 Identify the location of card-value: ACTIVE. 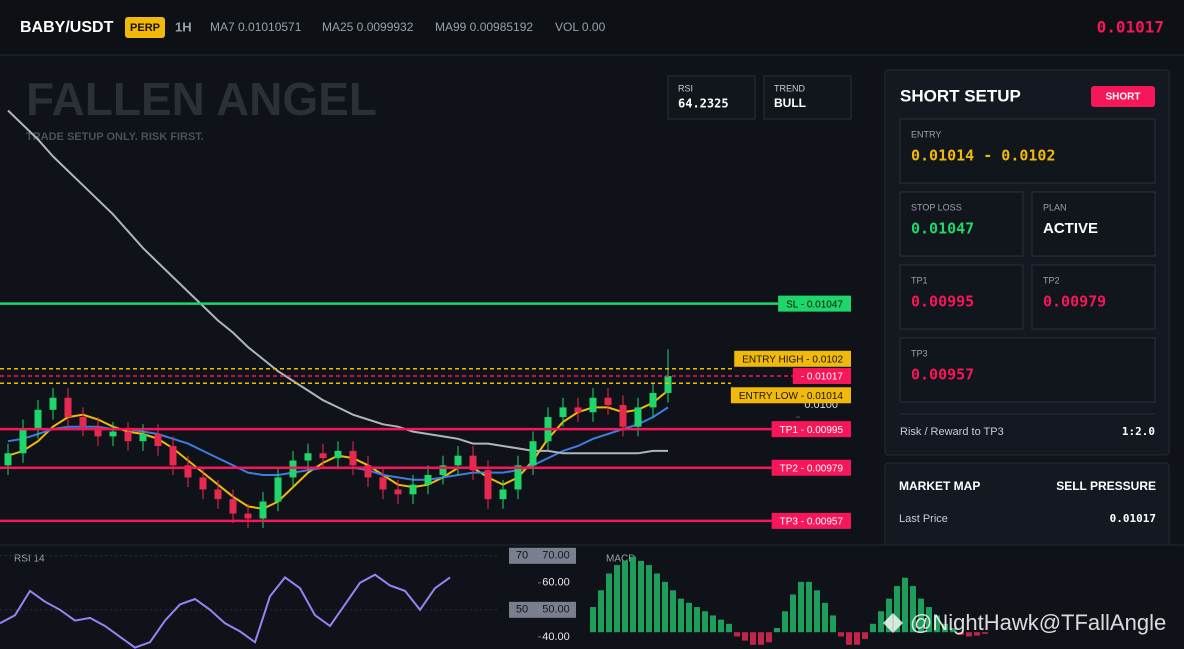
(1070, 228).